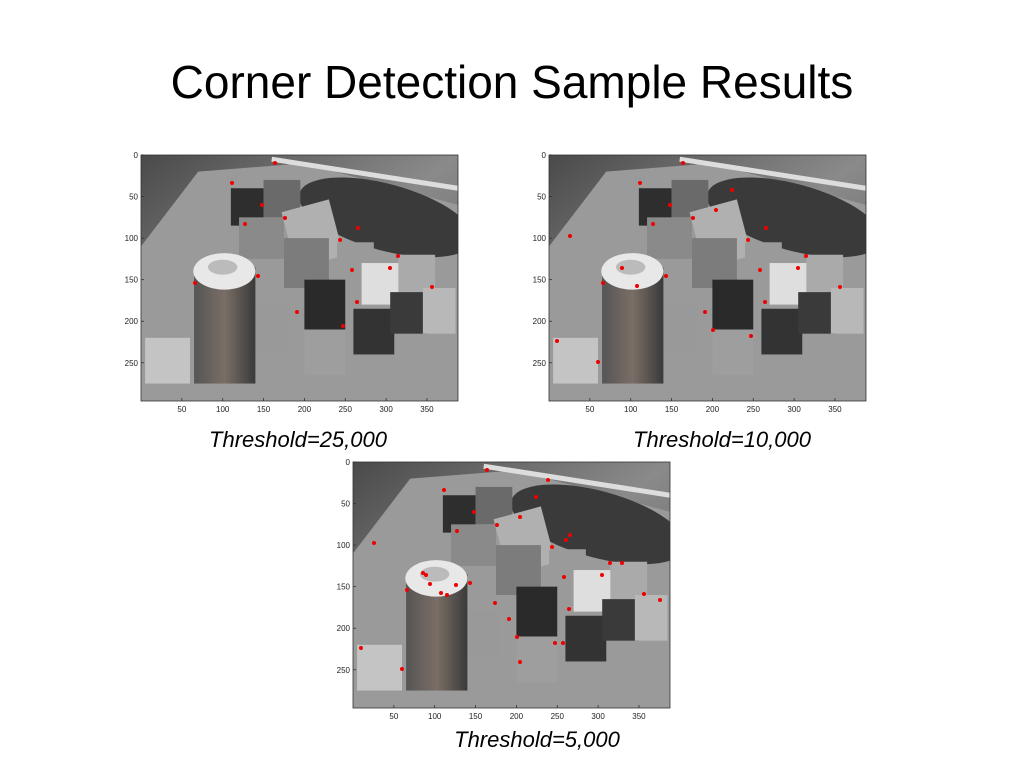  Describe the element at coordinates (722, 439) in the screenshot. I see `caption: Threshold=10,000` at that location.